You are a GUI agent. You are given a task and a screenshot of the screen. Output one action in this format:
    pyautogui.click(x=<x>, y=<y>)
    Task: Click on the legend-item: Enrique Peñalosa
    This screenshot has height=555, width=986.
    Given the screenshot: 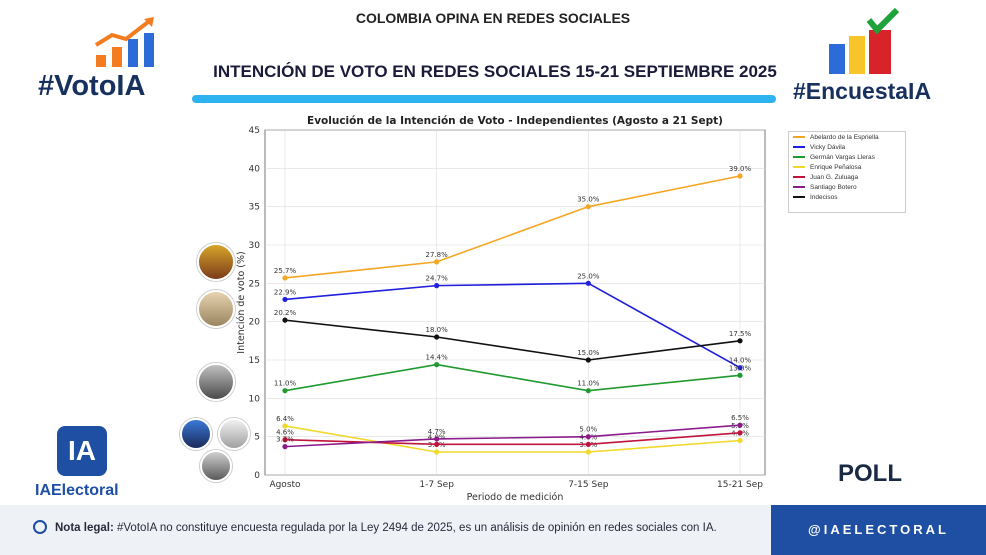 What is the action you would take?
    pyautogui.click(x=847, y=167)
    